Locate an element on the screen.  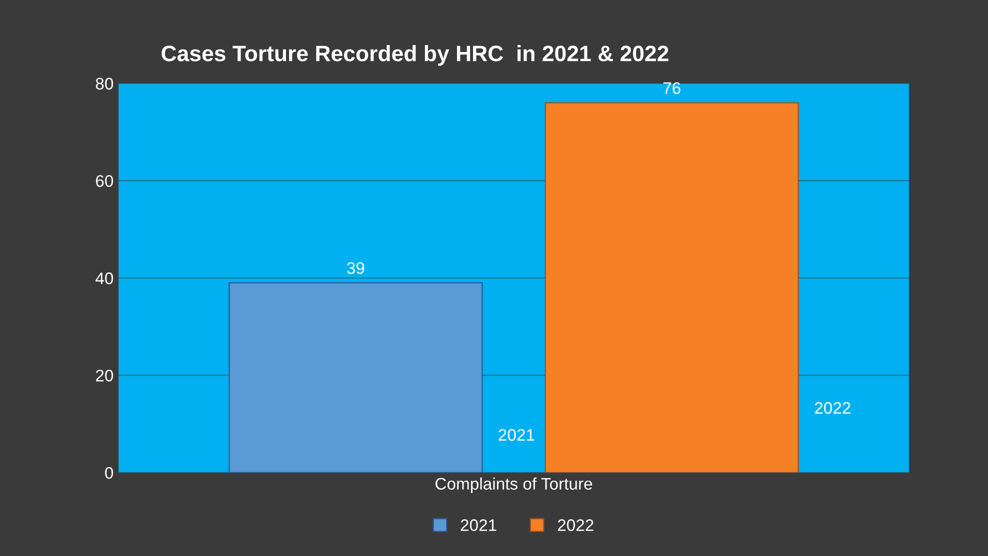
x-tick-label: Complaints of Torture is located at coordinates (514, 485).